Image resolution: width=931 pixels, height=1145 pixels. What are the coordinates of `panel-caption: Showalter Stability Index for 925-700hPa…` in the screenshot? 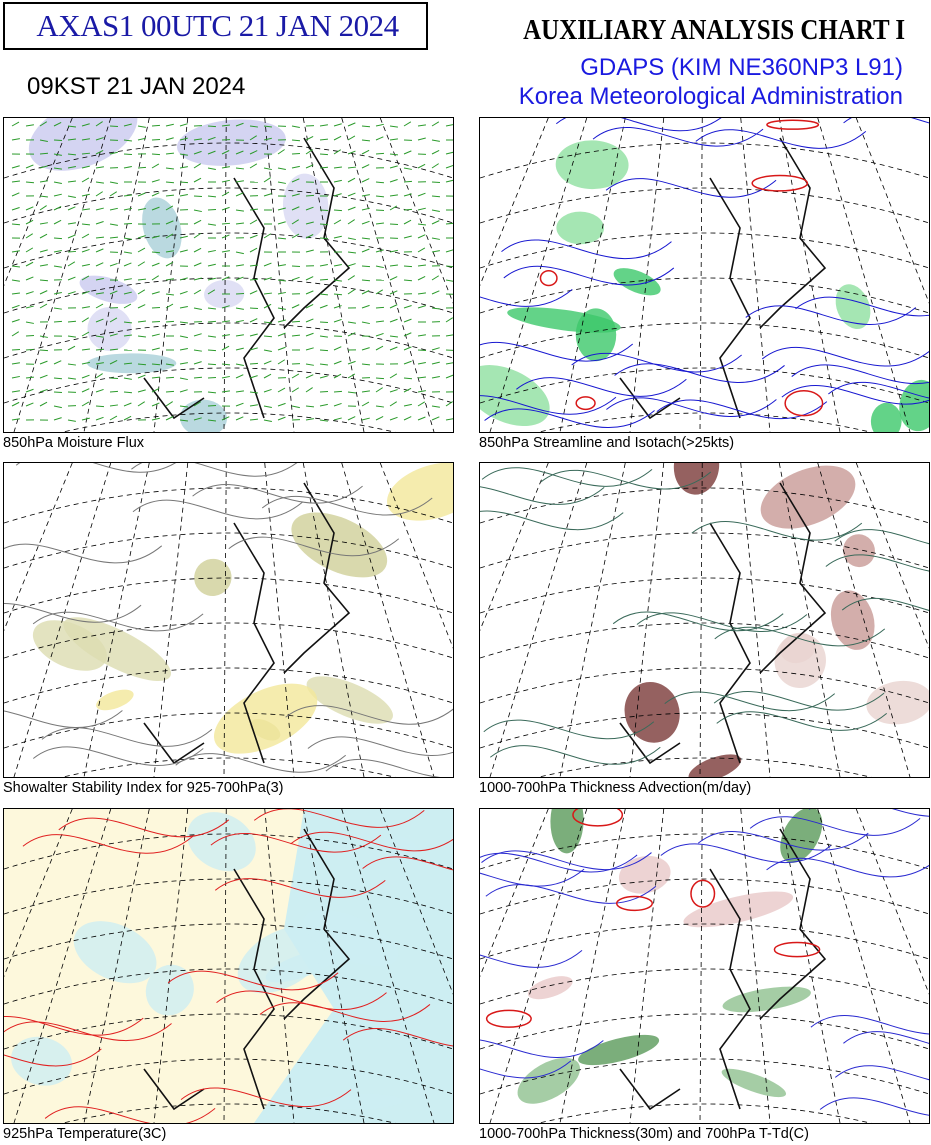 It's located at (143, 788).